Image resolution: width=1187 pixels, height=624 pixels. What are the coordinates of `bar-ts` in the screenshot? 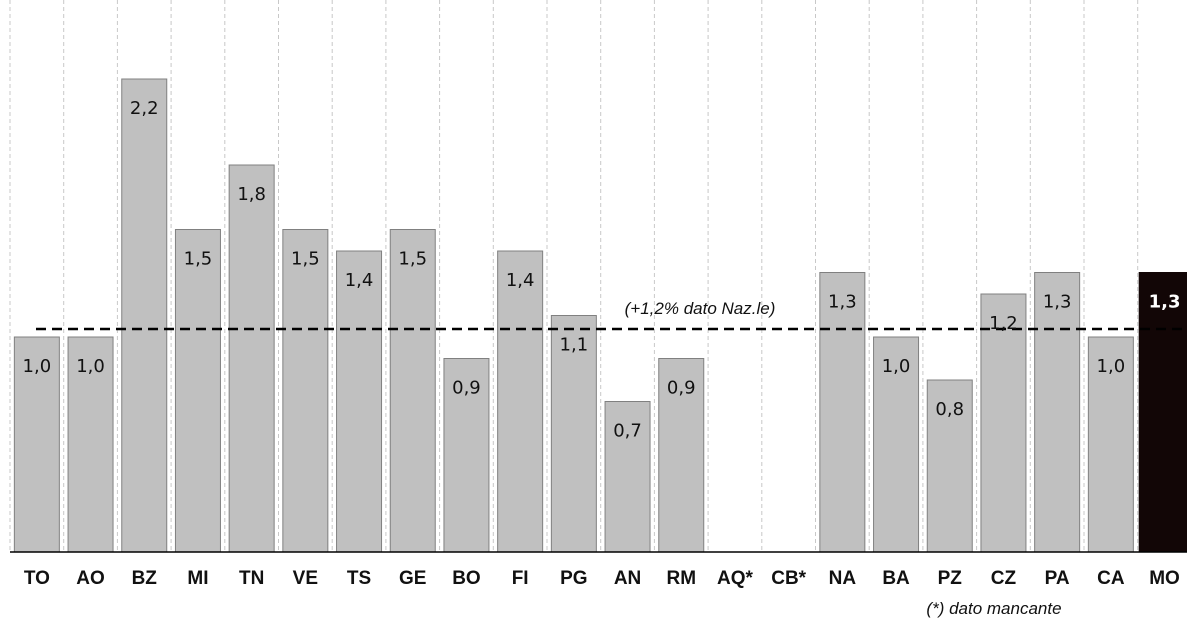 It's located at (359, 401).